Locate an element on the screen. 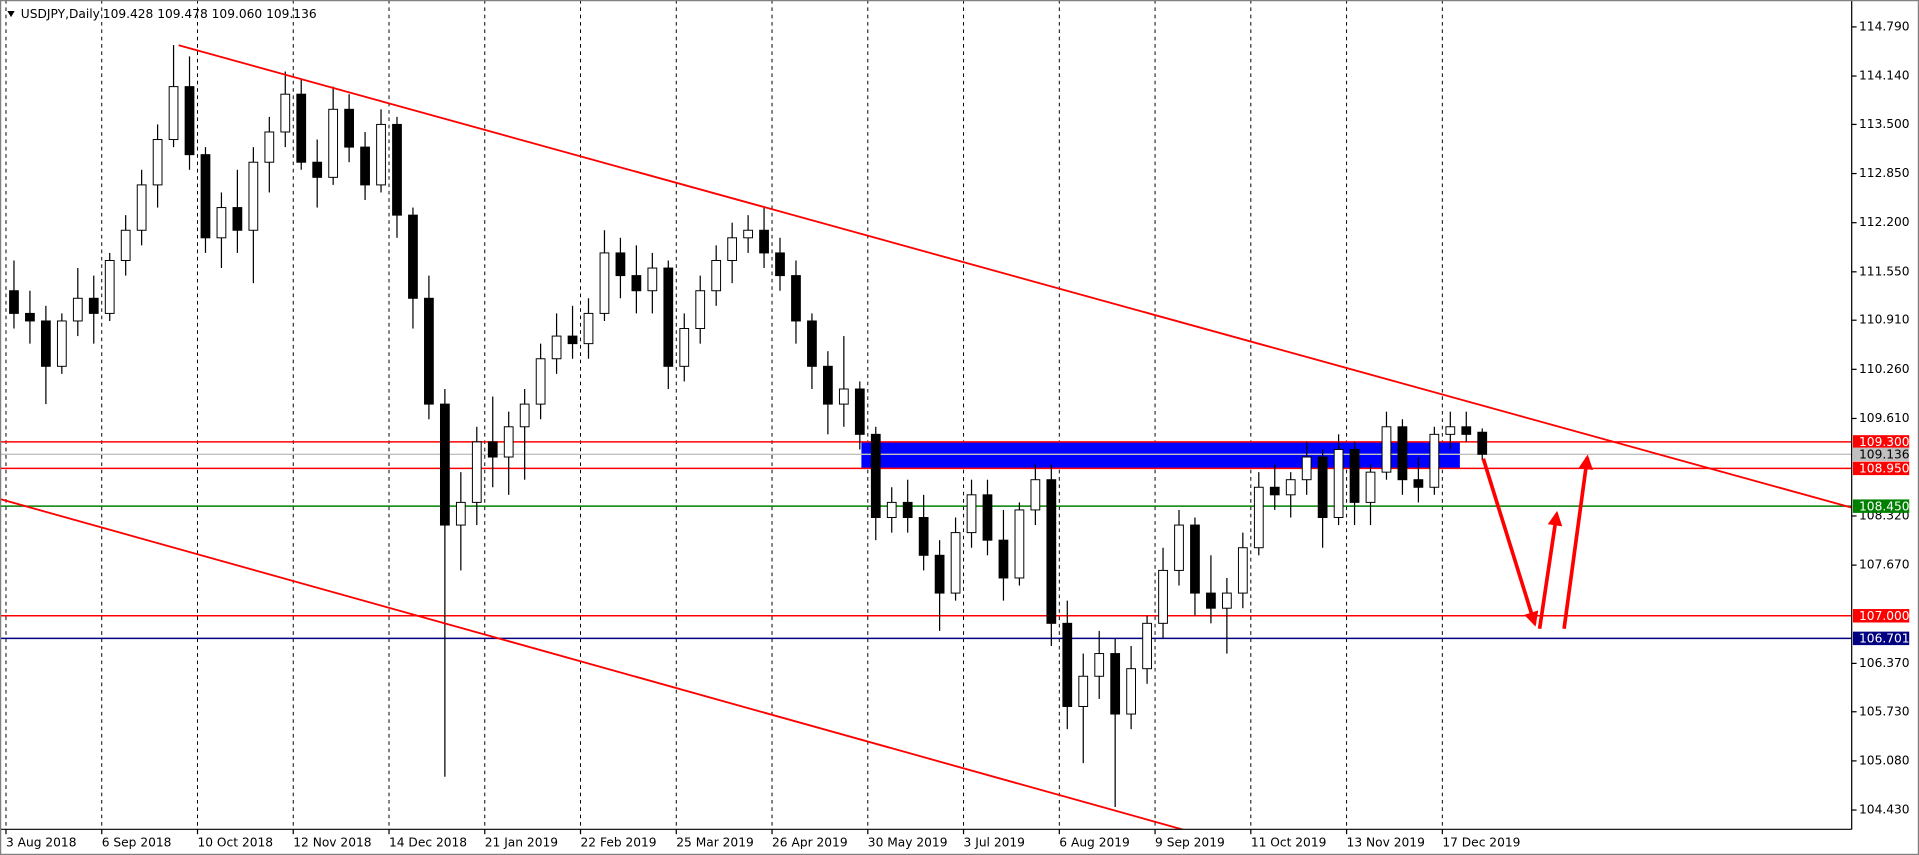 Image resolution: width=1919 pixels, height=855 pixels. y-tick-label: 112.200 is located at coordinates (1884, 222).